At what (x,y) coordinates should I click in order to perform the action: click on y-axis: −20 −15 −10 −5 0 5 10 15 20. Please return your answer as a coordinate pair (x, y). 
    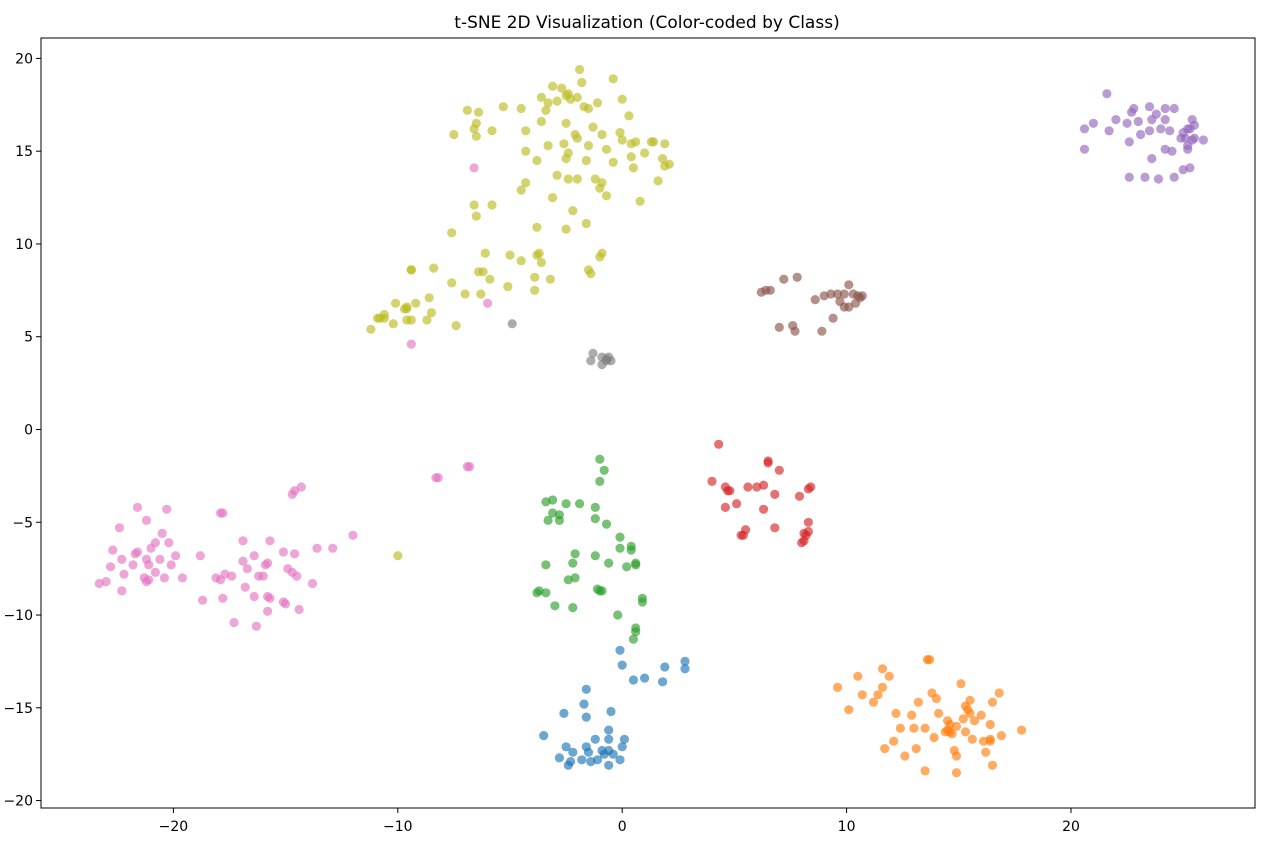
    Looking at the image, I should click on (22, 430).